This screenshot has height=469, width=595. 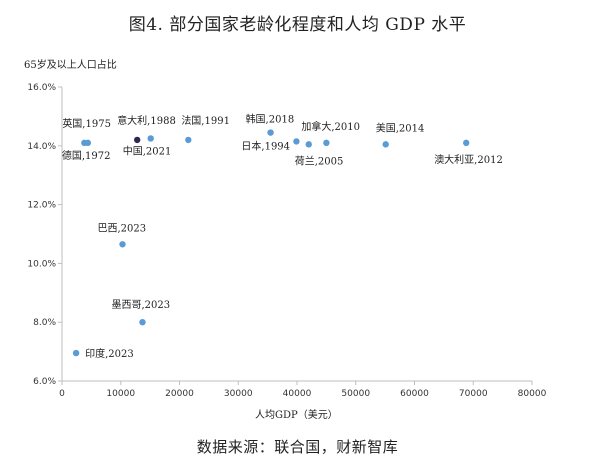 I want to click on data-label: 巴西,2023, so click(x=122, y=228).